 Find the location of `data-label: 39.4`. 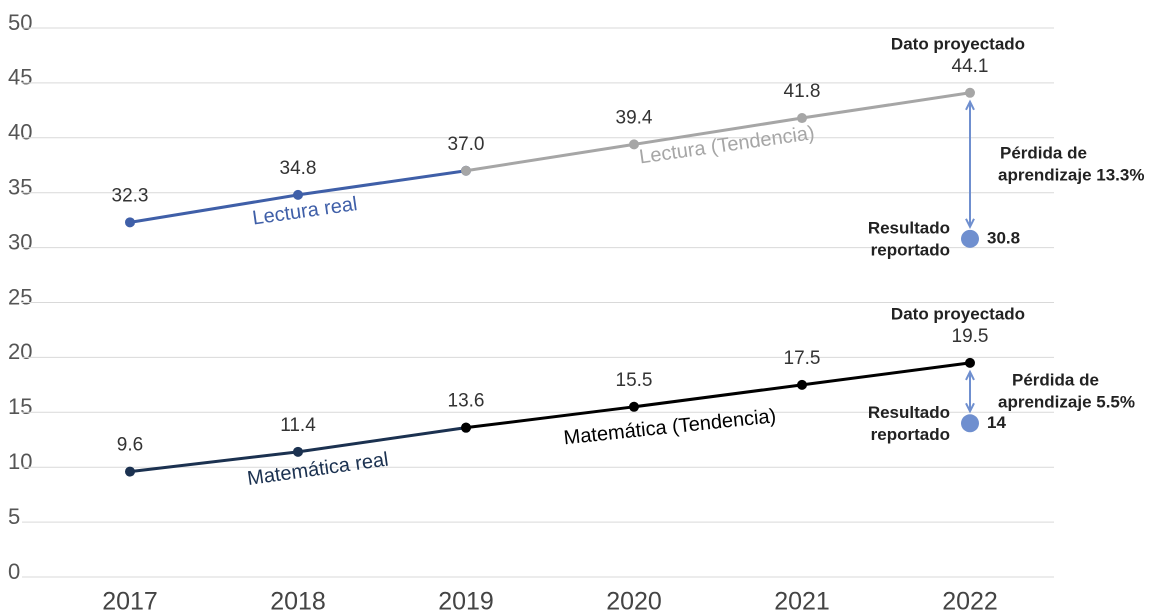

data-label: 39.4 is located at coordinates (634, 117).